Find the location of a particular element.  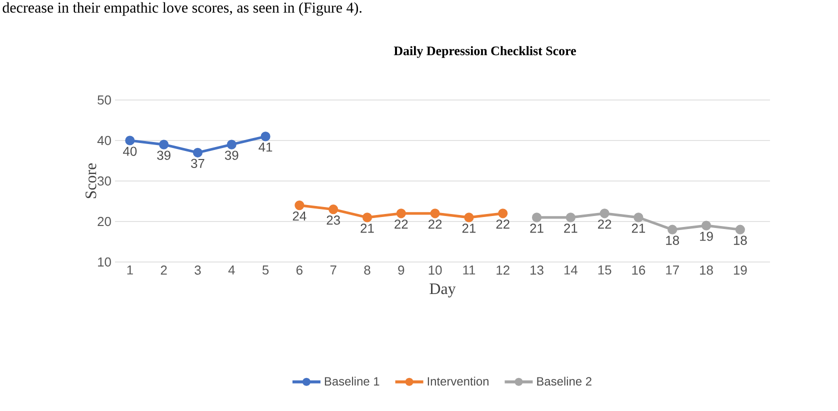

data-label: 23 is located at coordinates (333, 220).